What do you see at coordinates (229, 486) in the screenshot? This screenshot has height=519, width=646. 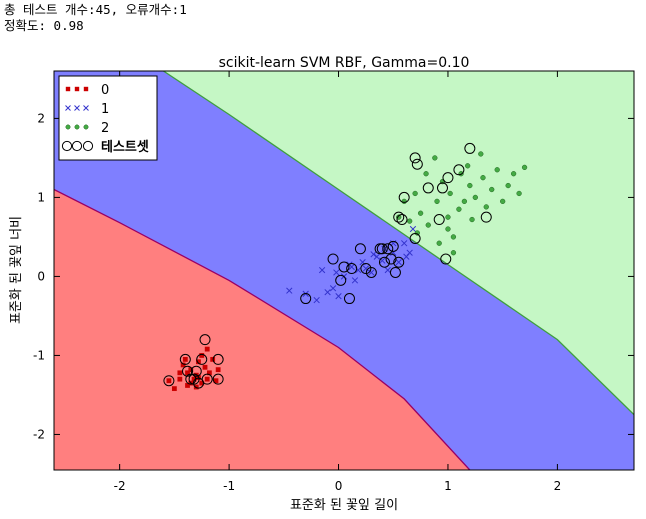 I see `x-tick-label: -1` at bounding box center [229, 486].